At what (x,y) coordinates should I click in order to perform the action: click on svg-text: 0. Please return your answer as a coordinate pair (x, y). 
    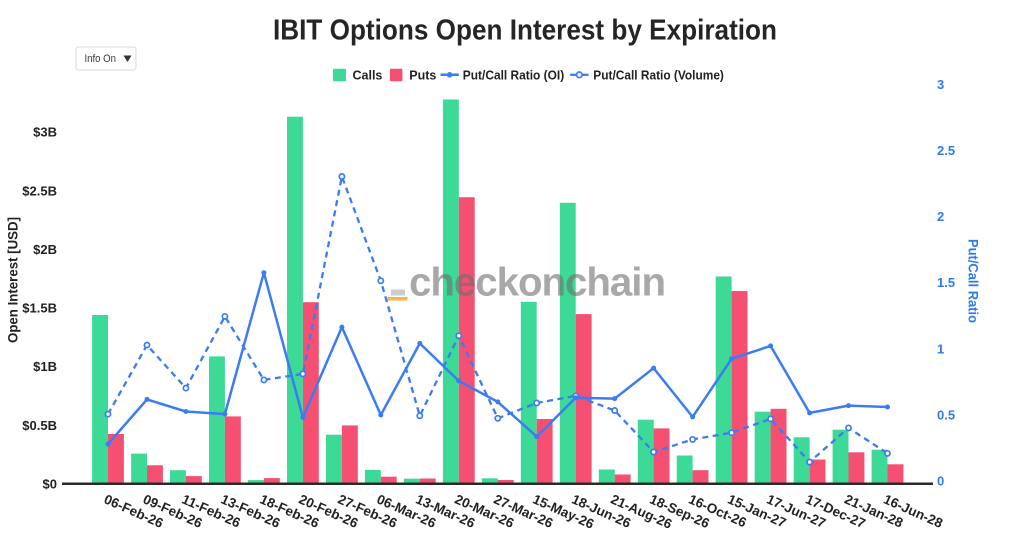
    Looking at the image, I should click on (940, 481).